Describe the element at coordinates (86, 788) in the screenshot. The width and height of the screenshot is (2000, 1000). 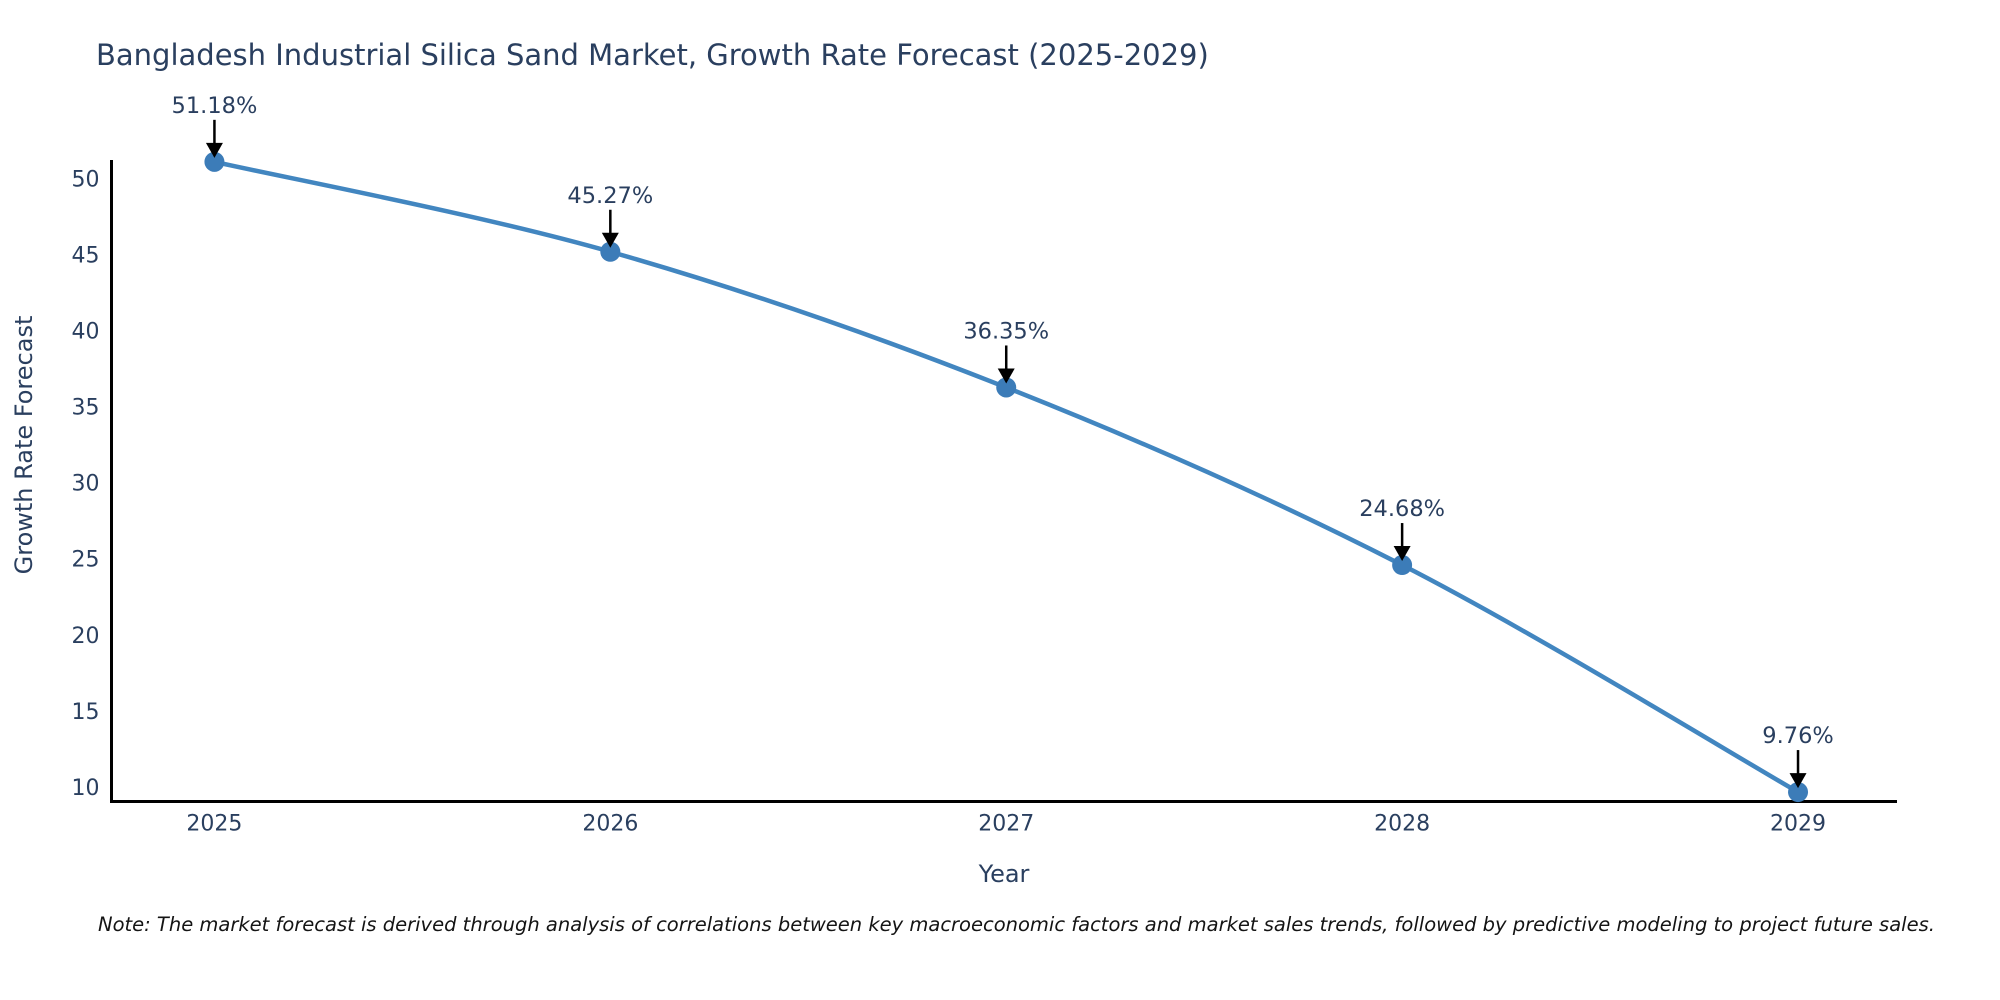
I see `y-tick-label: 10` at that location.